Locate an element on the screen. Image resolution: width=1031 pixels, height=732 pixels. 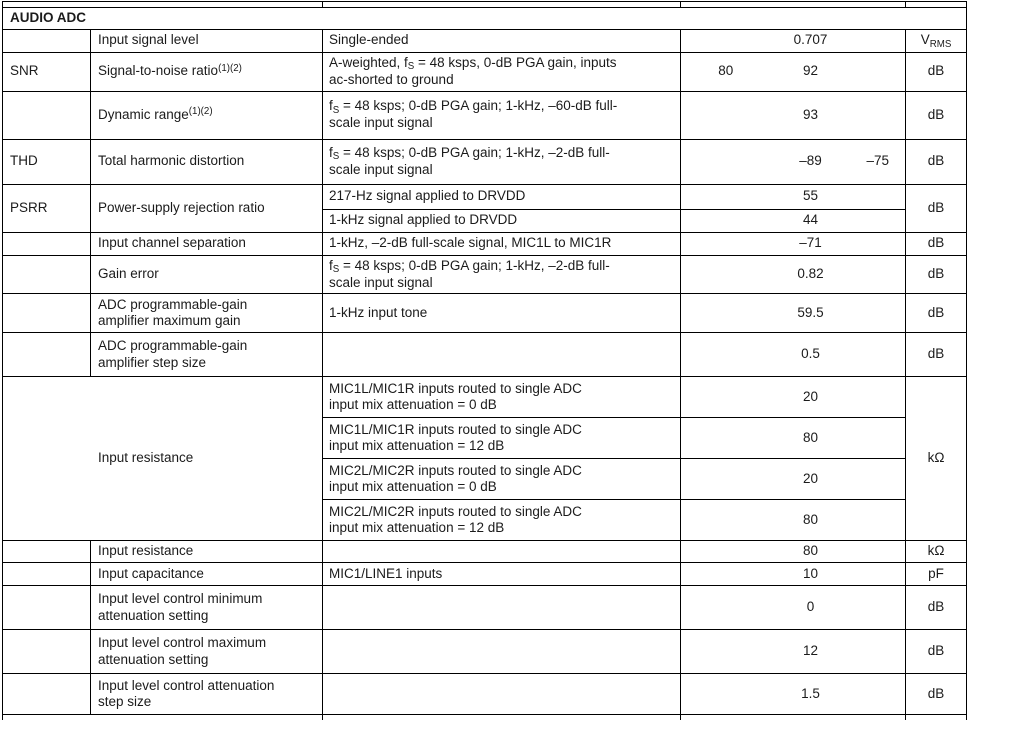
condition-cell: MIC1/LINE1 inputs is located at coordinates (501, 574).